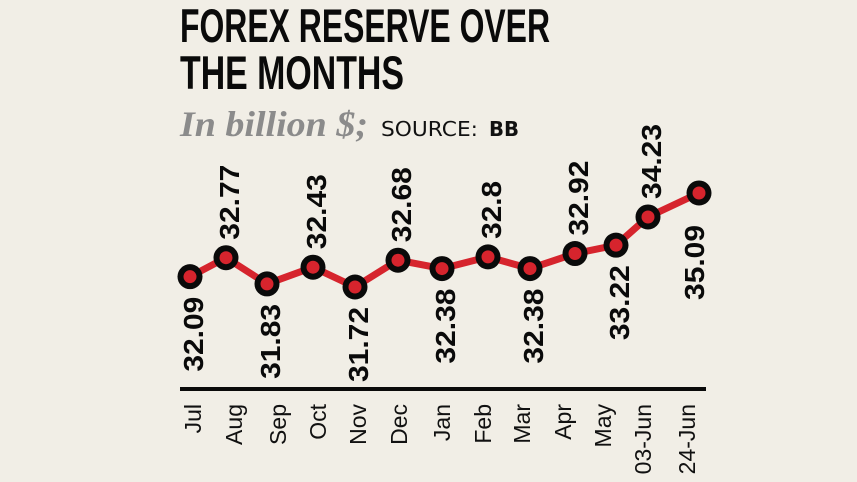 The width and height of the screenshot is (857, 482). What do you see at coordinates (278, 424) in the screenshot?
I see `x-axis-tick-label: Sep` at bounding box center [278, 424].